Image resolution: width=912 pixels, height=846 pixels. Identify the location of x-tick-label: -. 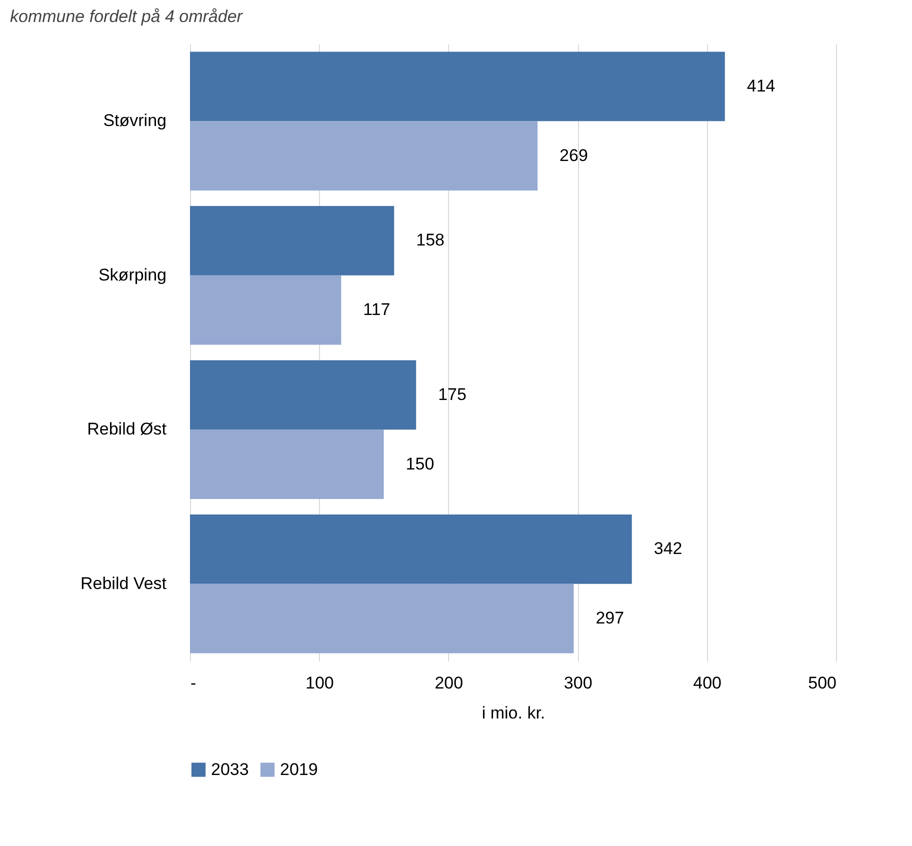
(193, 683).